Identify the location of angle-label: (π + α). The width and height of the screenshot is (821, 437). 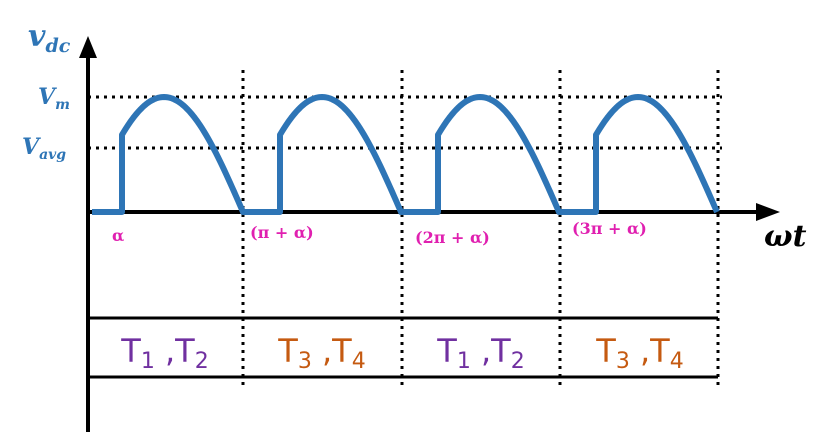
(282, 232).